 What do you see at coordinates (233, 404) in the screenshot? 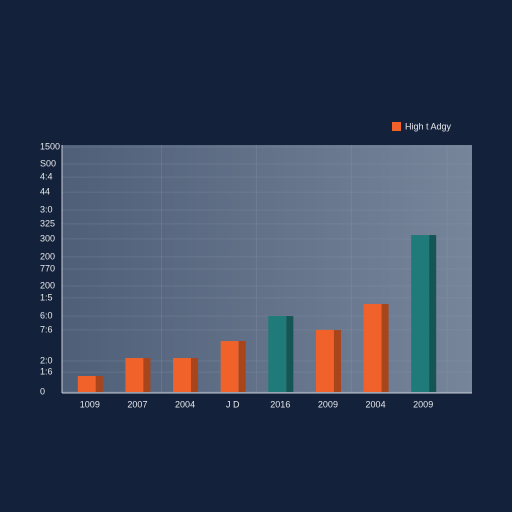
I see `x-tick-label: J D` at bounding box center [233, 404].